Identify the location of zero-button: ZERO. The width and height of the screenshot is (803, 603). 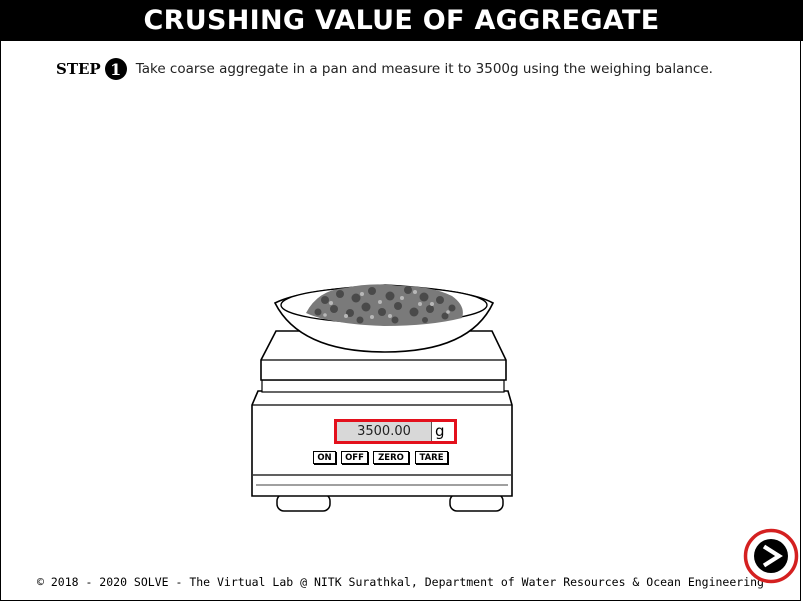
(391, 457).